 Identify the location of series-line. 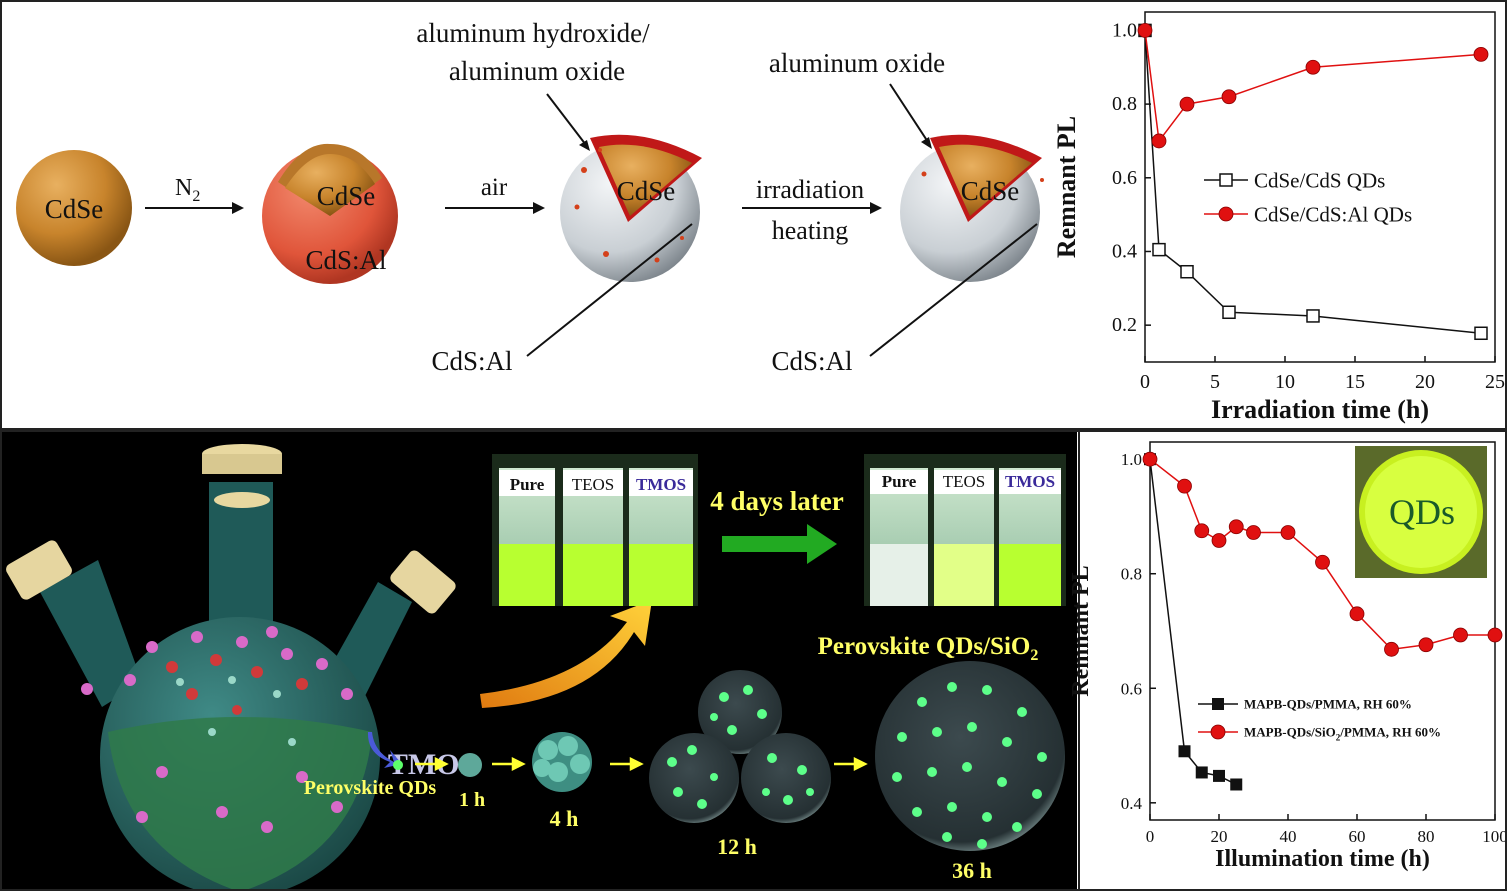
(1313, 86).